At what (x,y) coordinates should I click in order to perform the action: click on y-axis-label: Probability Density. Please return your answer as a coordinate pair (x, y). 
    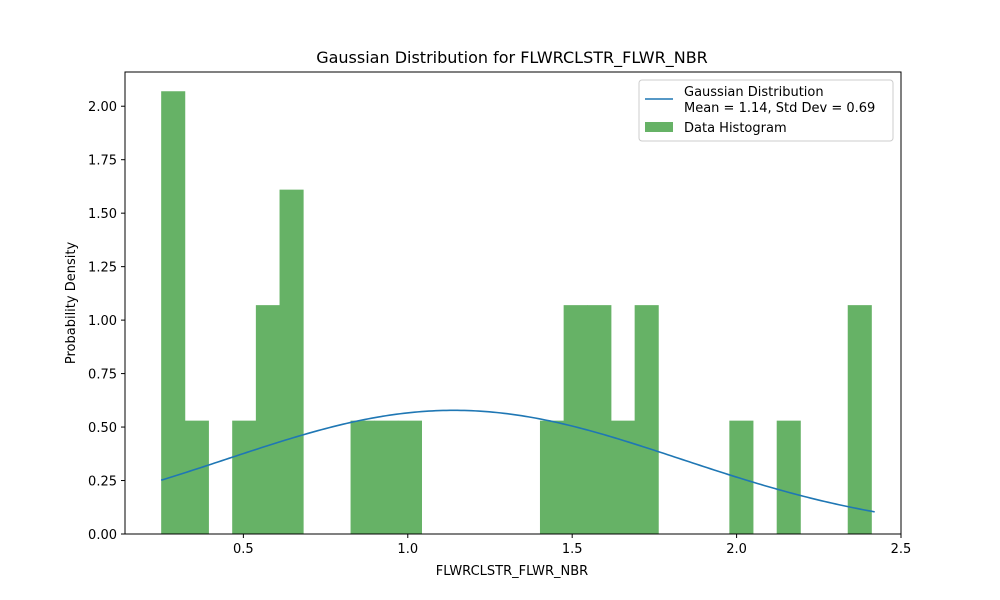
    Looking at the image, I should click on (71, 303).